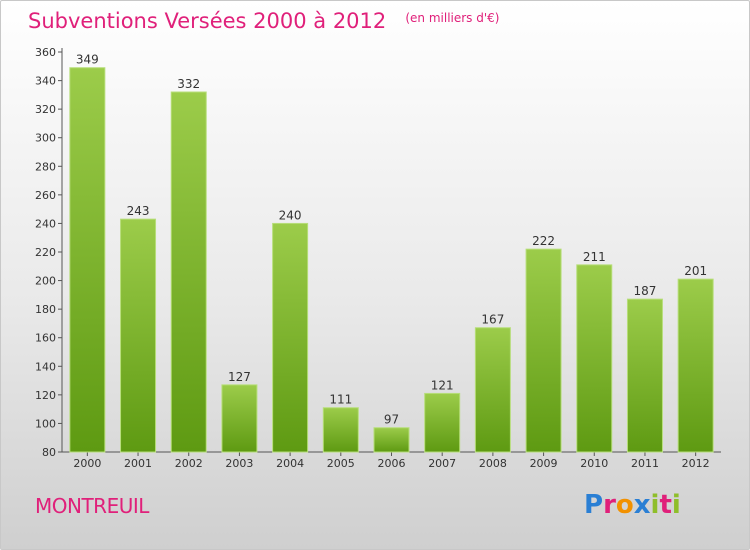 This screenshot has width=750, height=550. Describe the element at coordinates (87, 60) in the screenshot. I see `bar-value-label: 349` at that location.